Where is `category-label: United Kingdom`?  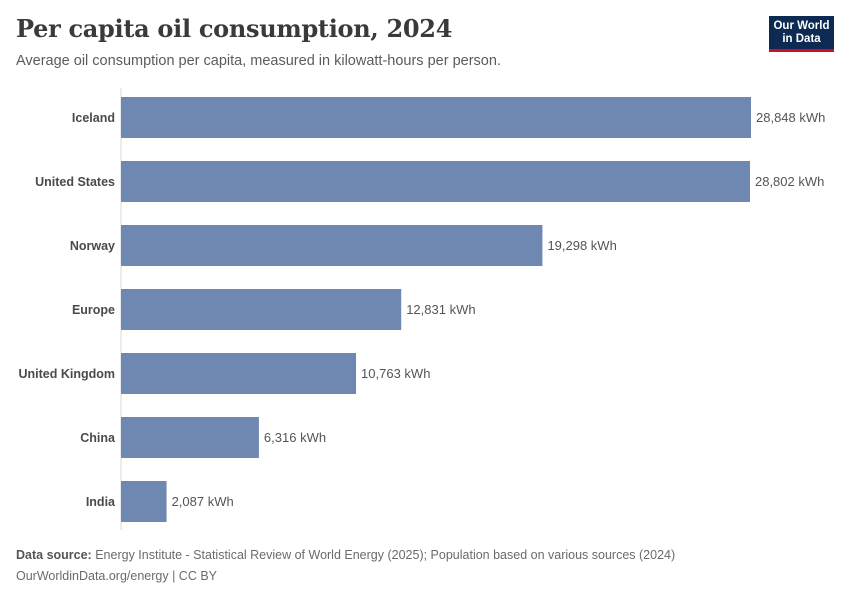
category-label: United Kingdom is located at coordinates (66, 374).